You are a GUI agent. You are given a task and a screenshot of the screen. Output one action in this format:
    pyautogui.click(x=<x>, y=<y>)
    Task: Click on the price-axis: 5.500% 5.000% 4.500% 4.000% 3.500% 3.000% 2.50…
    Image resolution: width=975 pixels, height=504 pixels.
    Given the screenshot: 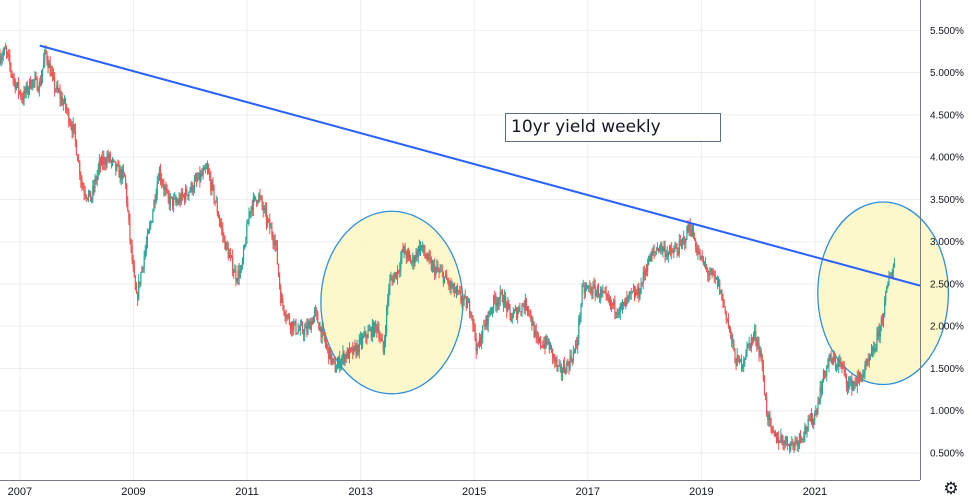 What is the action you would take?
    pyautogui.click(x=947, y=243)
    